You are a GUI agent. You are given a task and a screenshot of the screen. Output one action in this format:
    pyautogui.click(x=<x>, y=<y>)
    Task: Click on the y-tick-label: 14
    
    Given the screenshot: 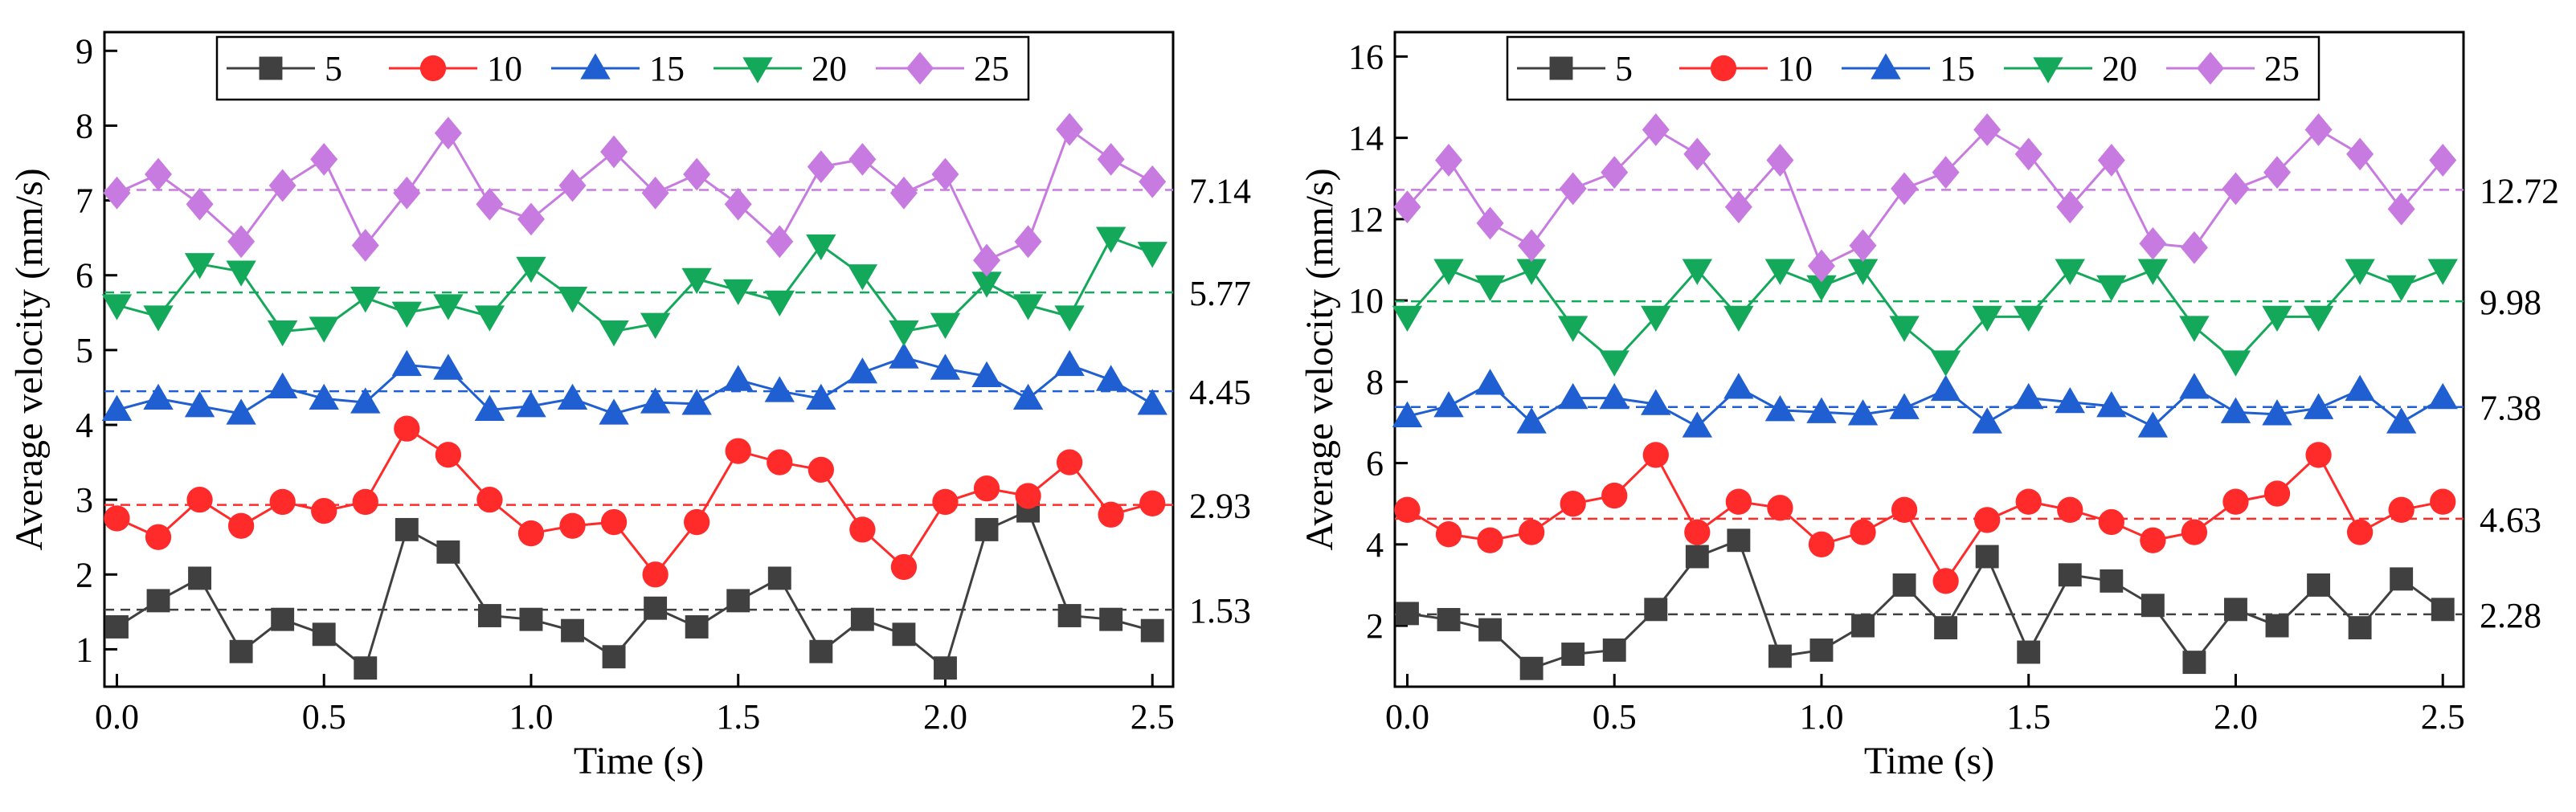 What is the action you would take?
    pyautogui.click(x=1366, y=138)
    